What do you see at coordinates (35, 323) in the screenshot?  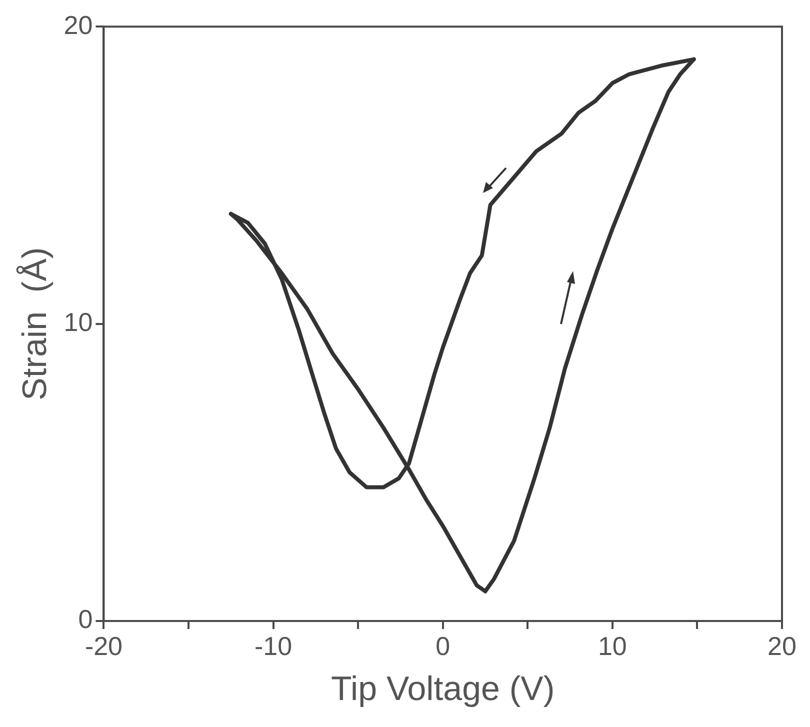 I see `y-axis-title: Strain (Å)` at bounding box center [35, 323].